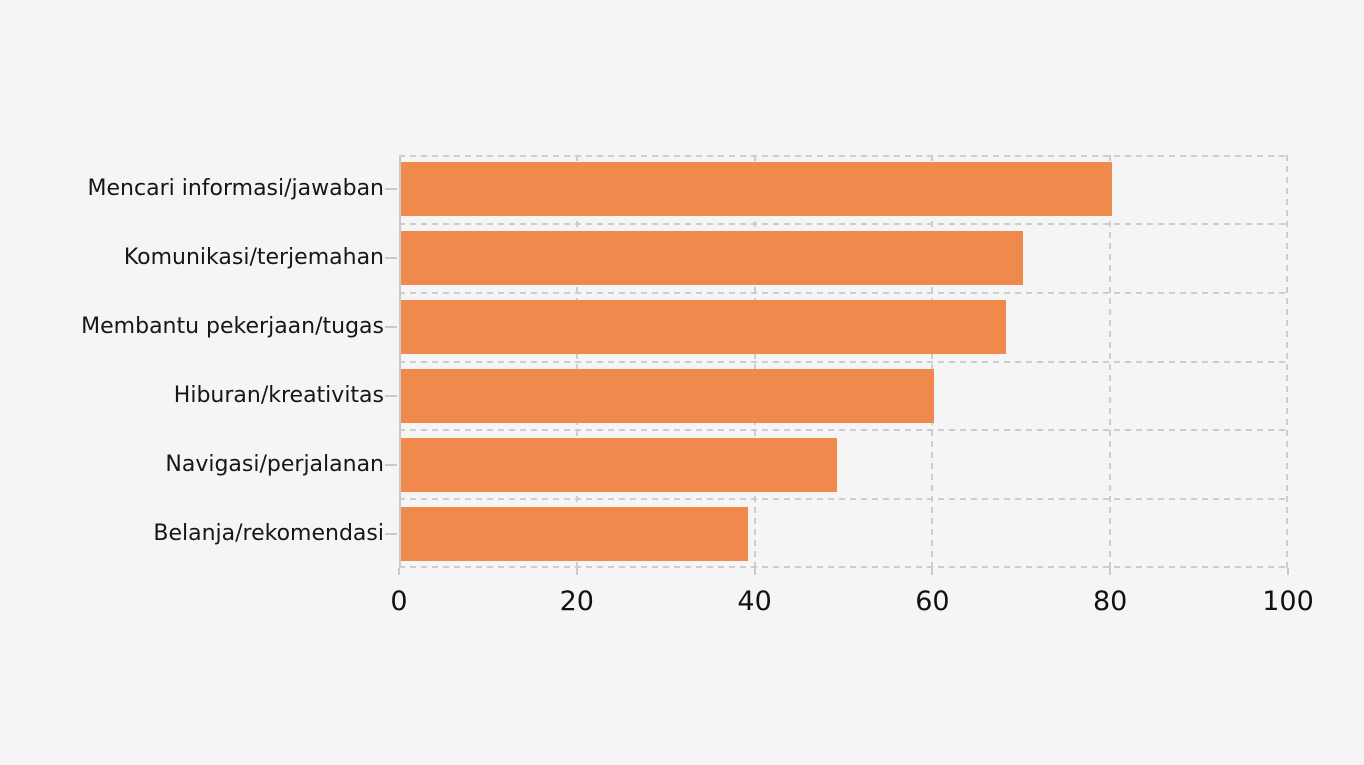 Image resolution: width=1364 pixels, height=765 pixels. I want to click on y-axis-label: Komunikasi/terjemahan, so click(253, 258).